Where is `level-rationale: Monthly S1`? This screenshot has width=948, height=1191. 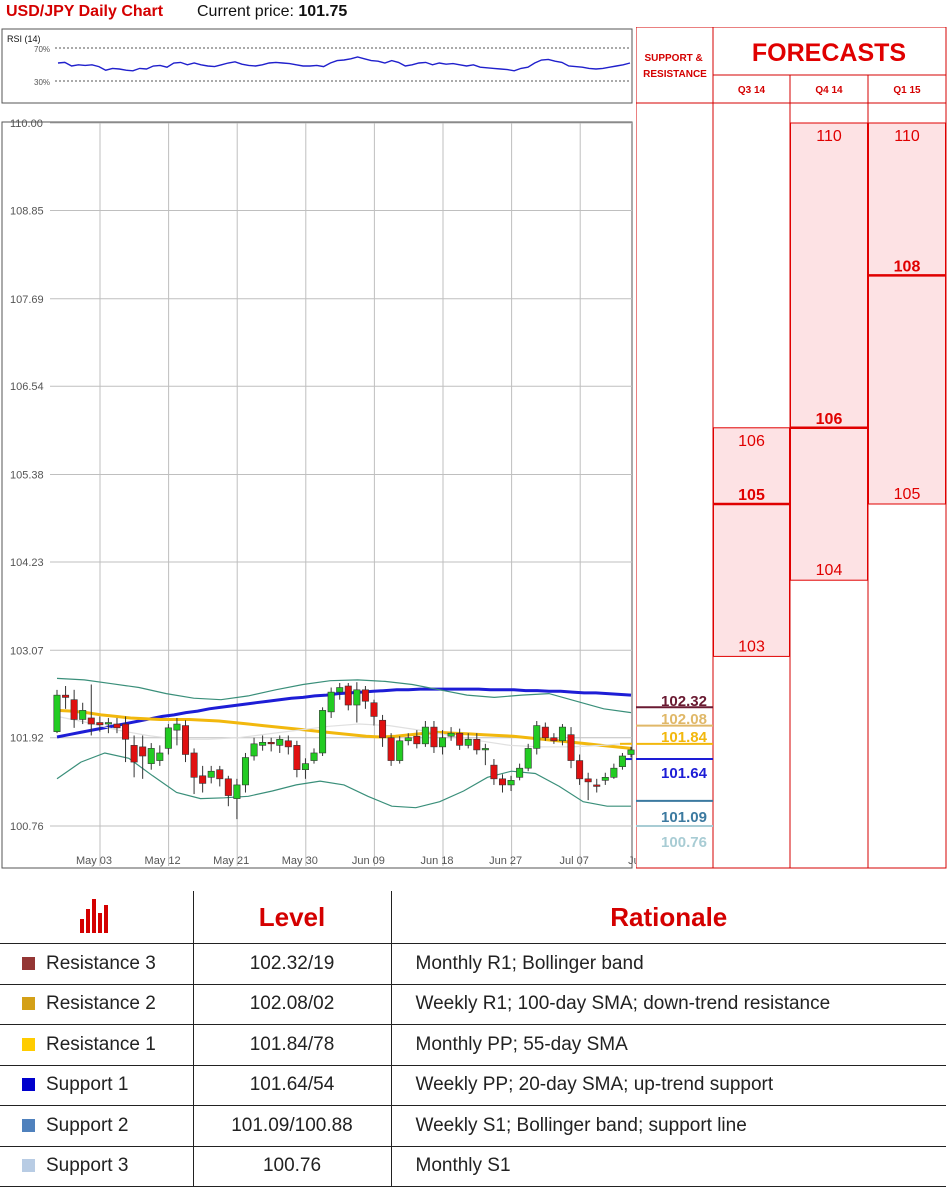
level-rationale: Monthly S1 is located at coordinates (668, 1166).